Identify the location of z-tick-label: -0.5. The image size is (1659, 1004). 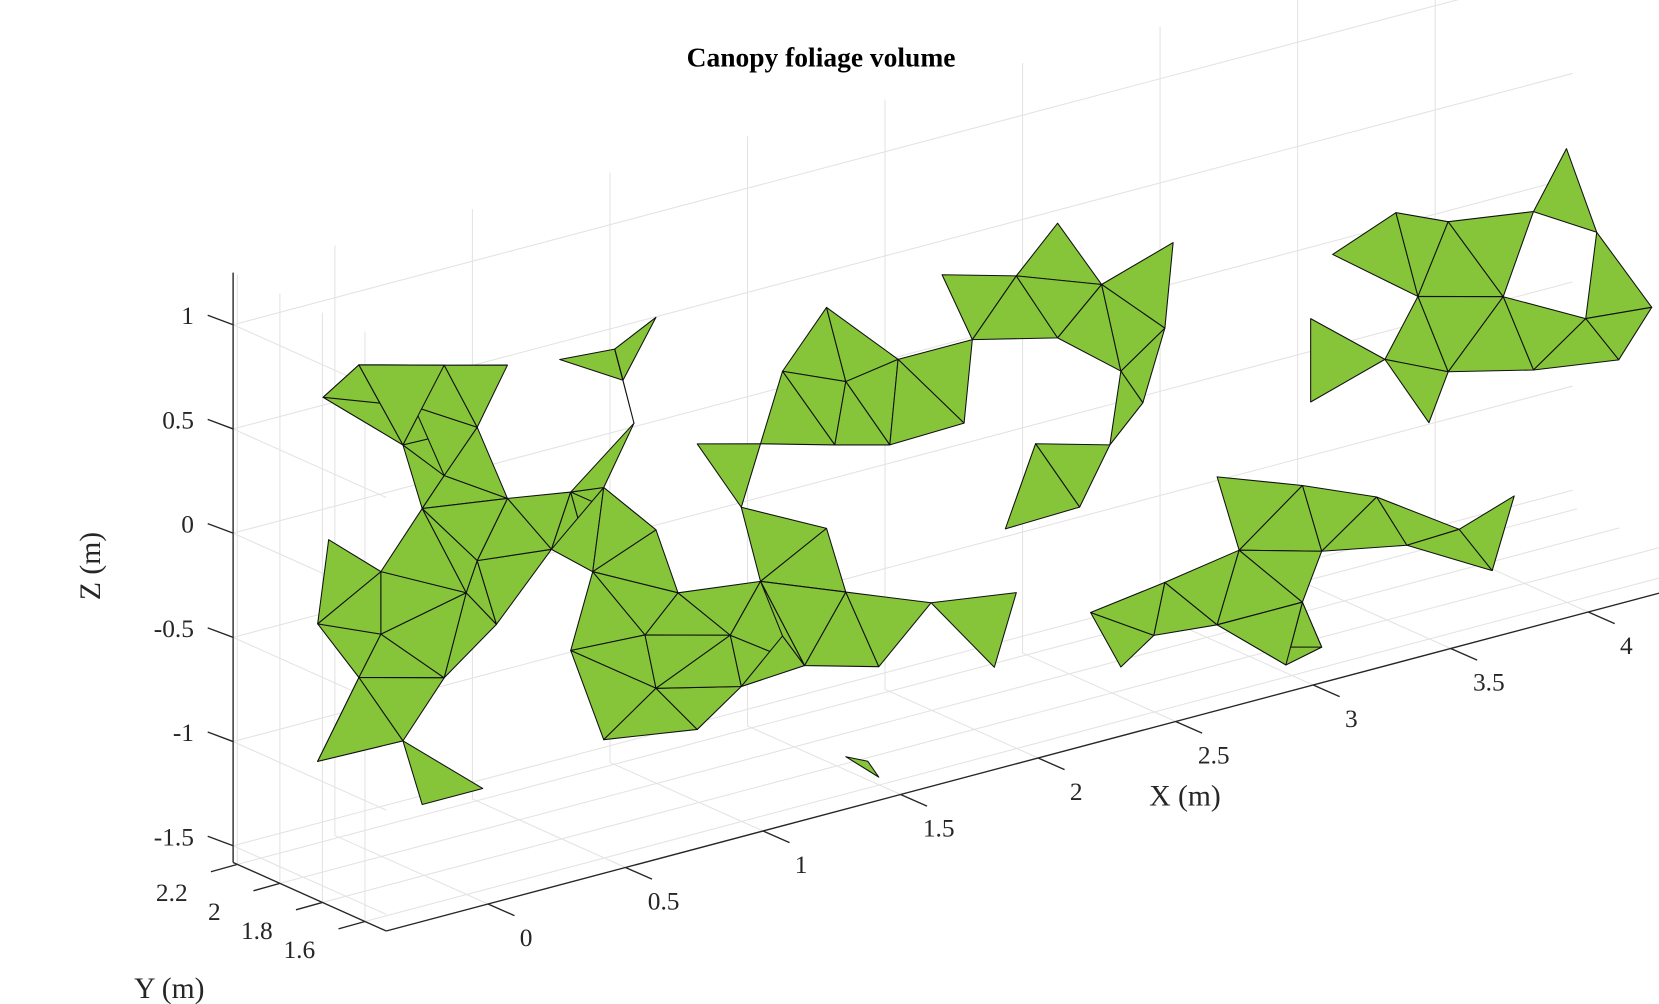
(174, 629).